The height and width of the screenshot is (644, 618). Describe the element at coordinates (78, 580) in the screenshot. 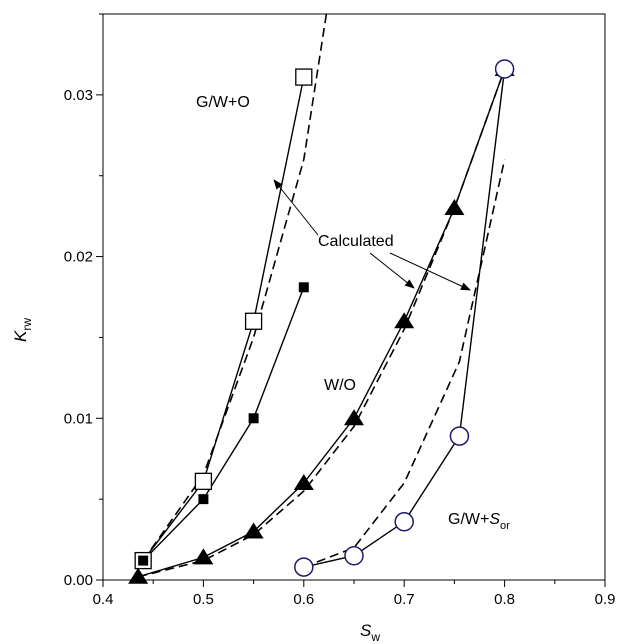

I see `y-tick-label: 0.00` at that location.